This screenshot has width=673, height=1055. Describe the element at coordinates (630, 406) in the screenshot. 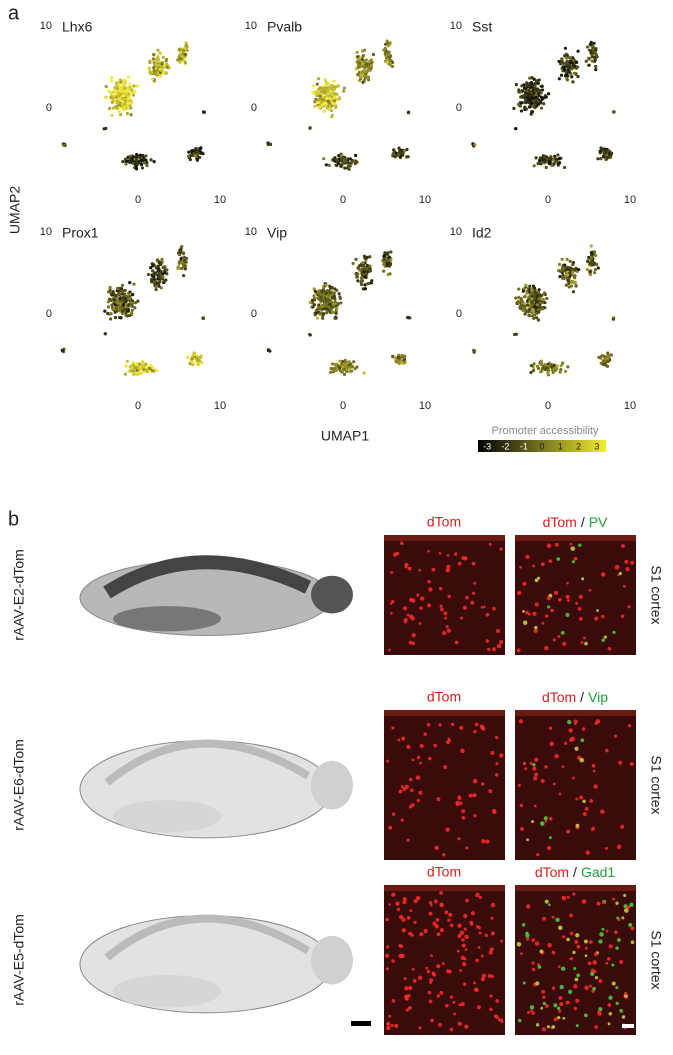

I see `x-tick-label: 10` at that location.